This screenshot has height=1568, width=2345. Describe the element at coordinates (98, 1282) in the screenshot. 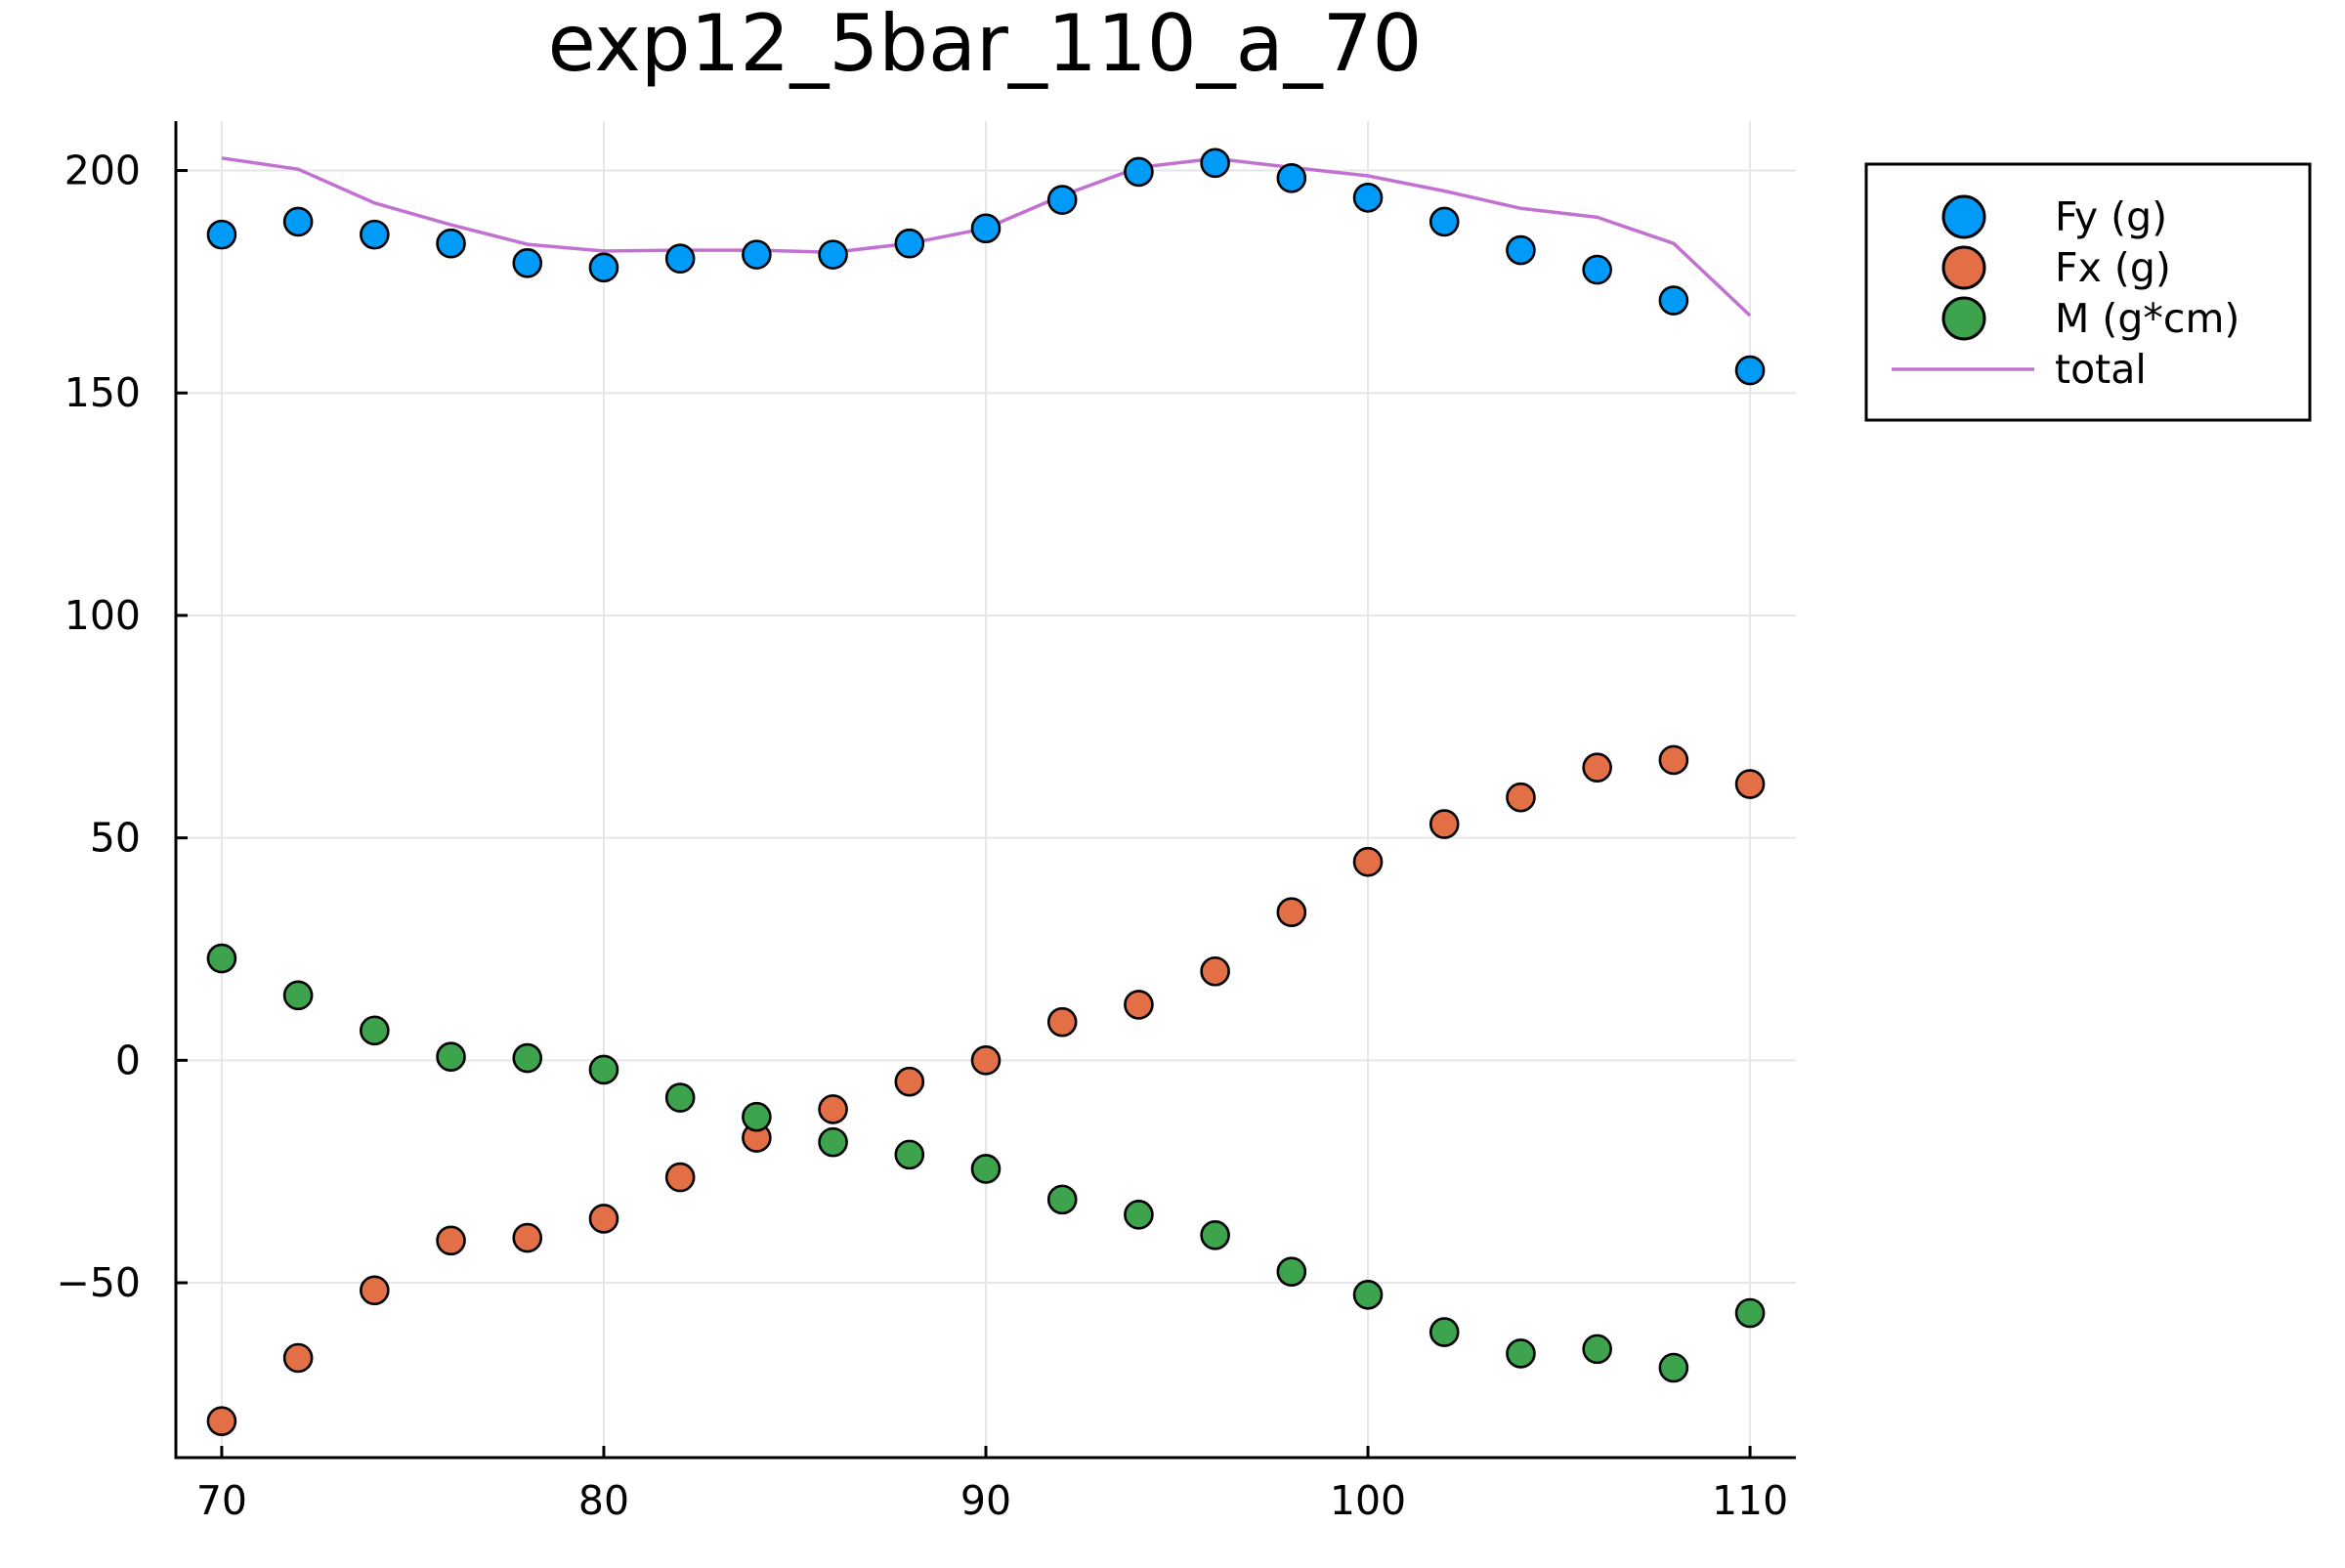

I see `y-tick-label: −50` at that location.